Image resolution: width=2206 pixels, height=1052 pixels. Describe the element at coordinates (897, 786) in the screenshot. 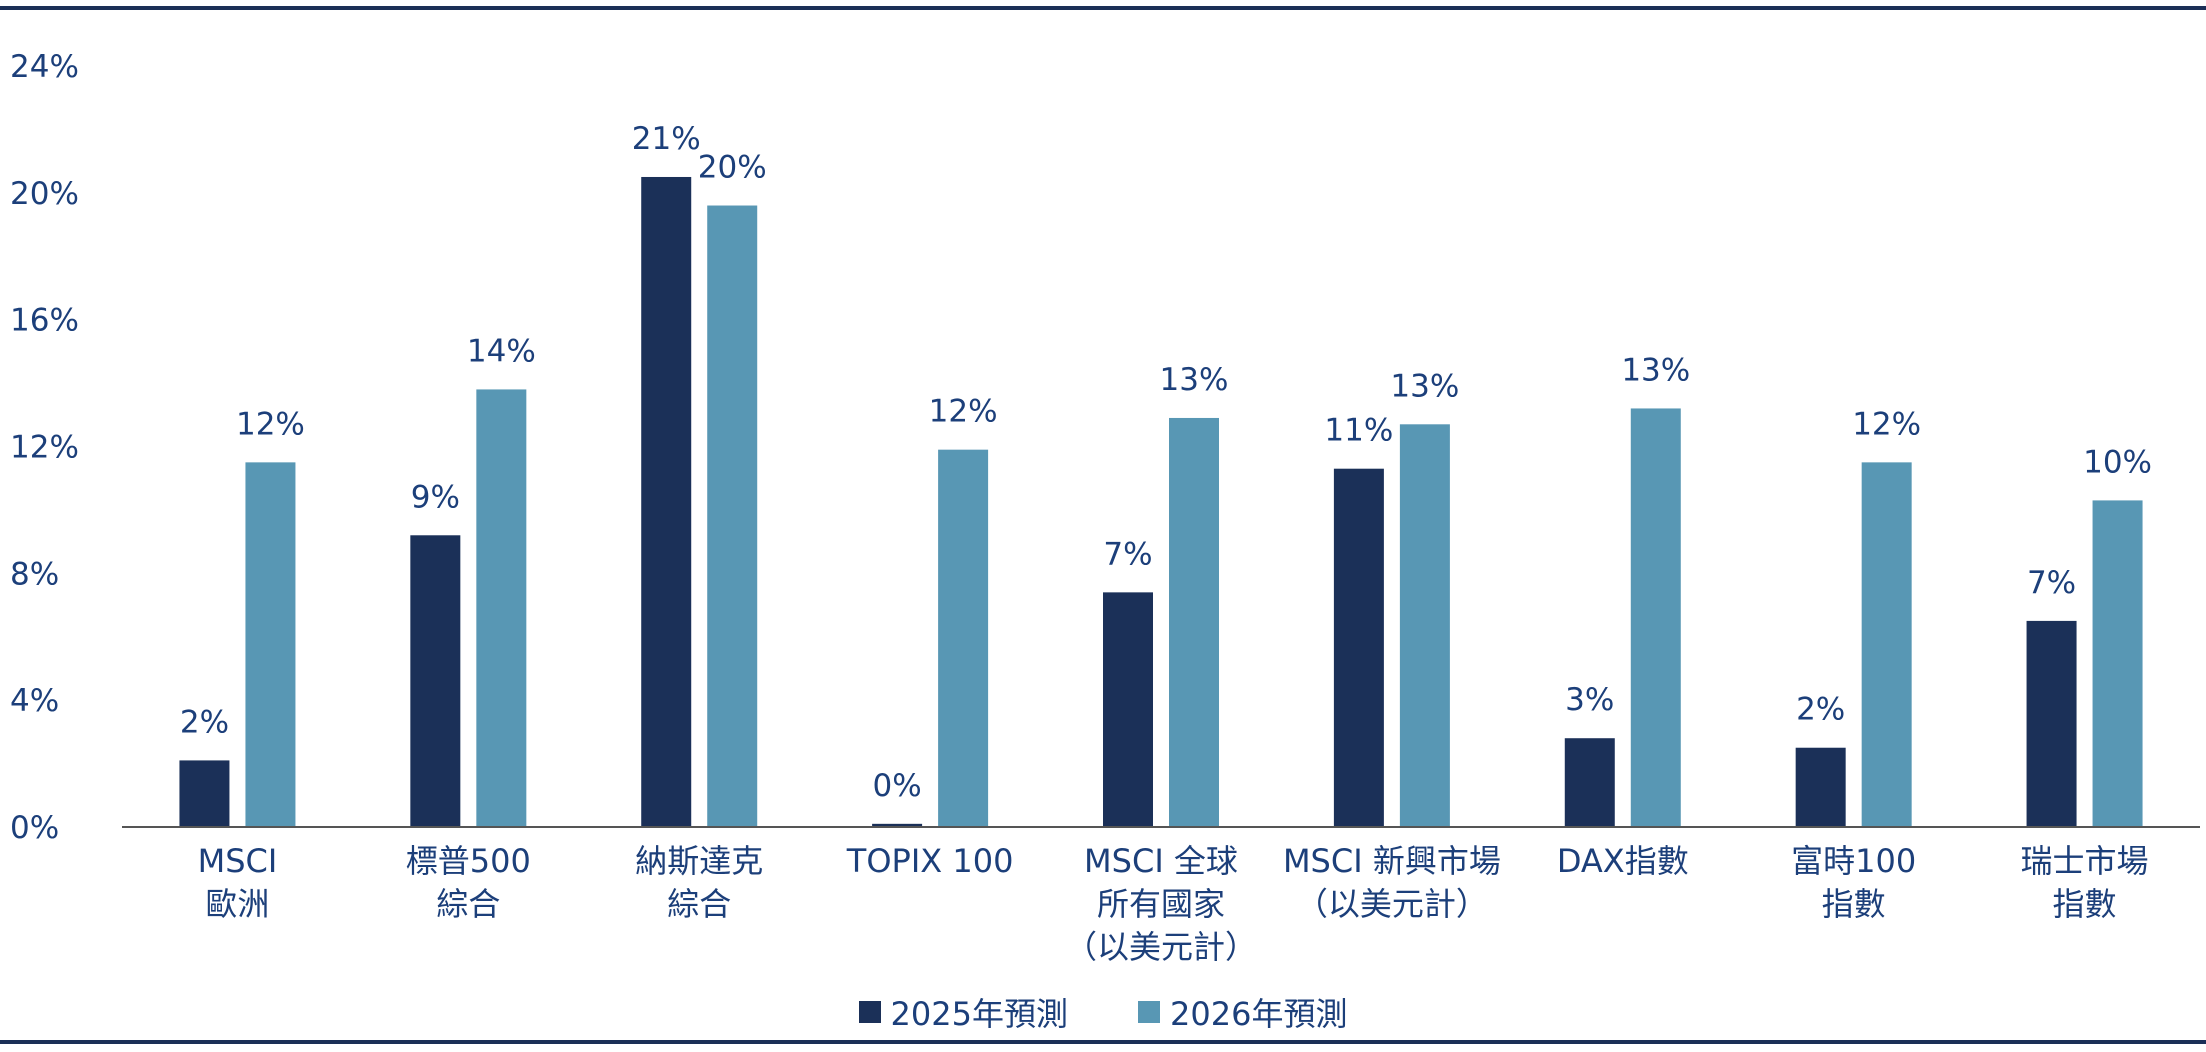

I see `data-label: 0%` at that location.